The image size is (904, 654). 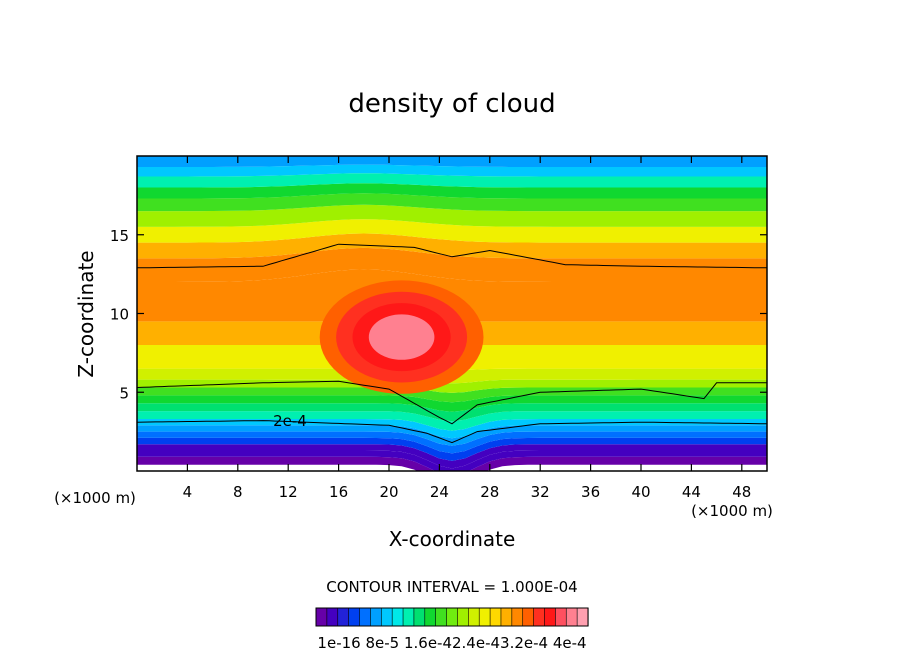 I want to click on x-tick-label: 20, so click(x=388, y=492).